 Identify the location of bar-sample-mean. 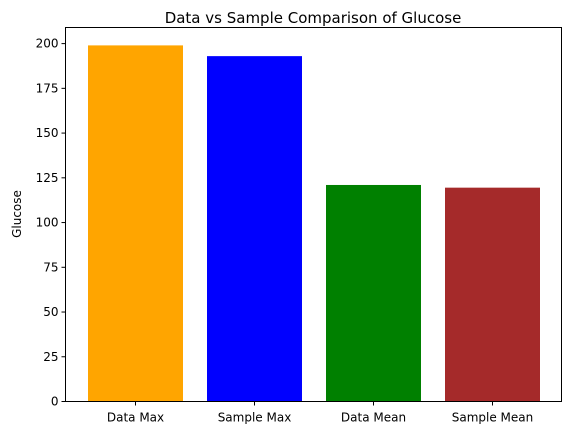
(492, 295).